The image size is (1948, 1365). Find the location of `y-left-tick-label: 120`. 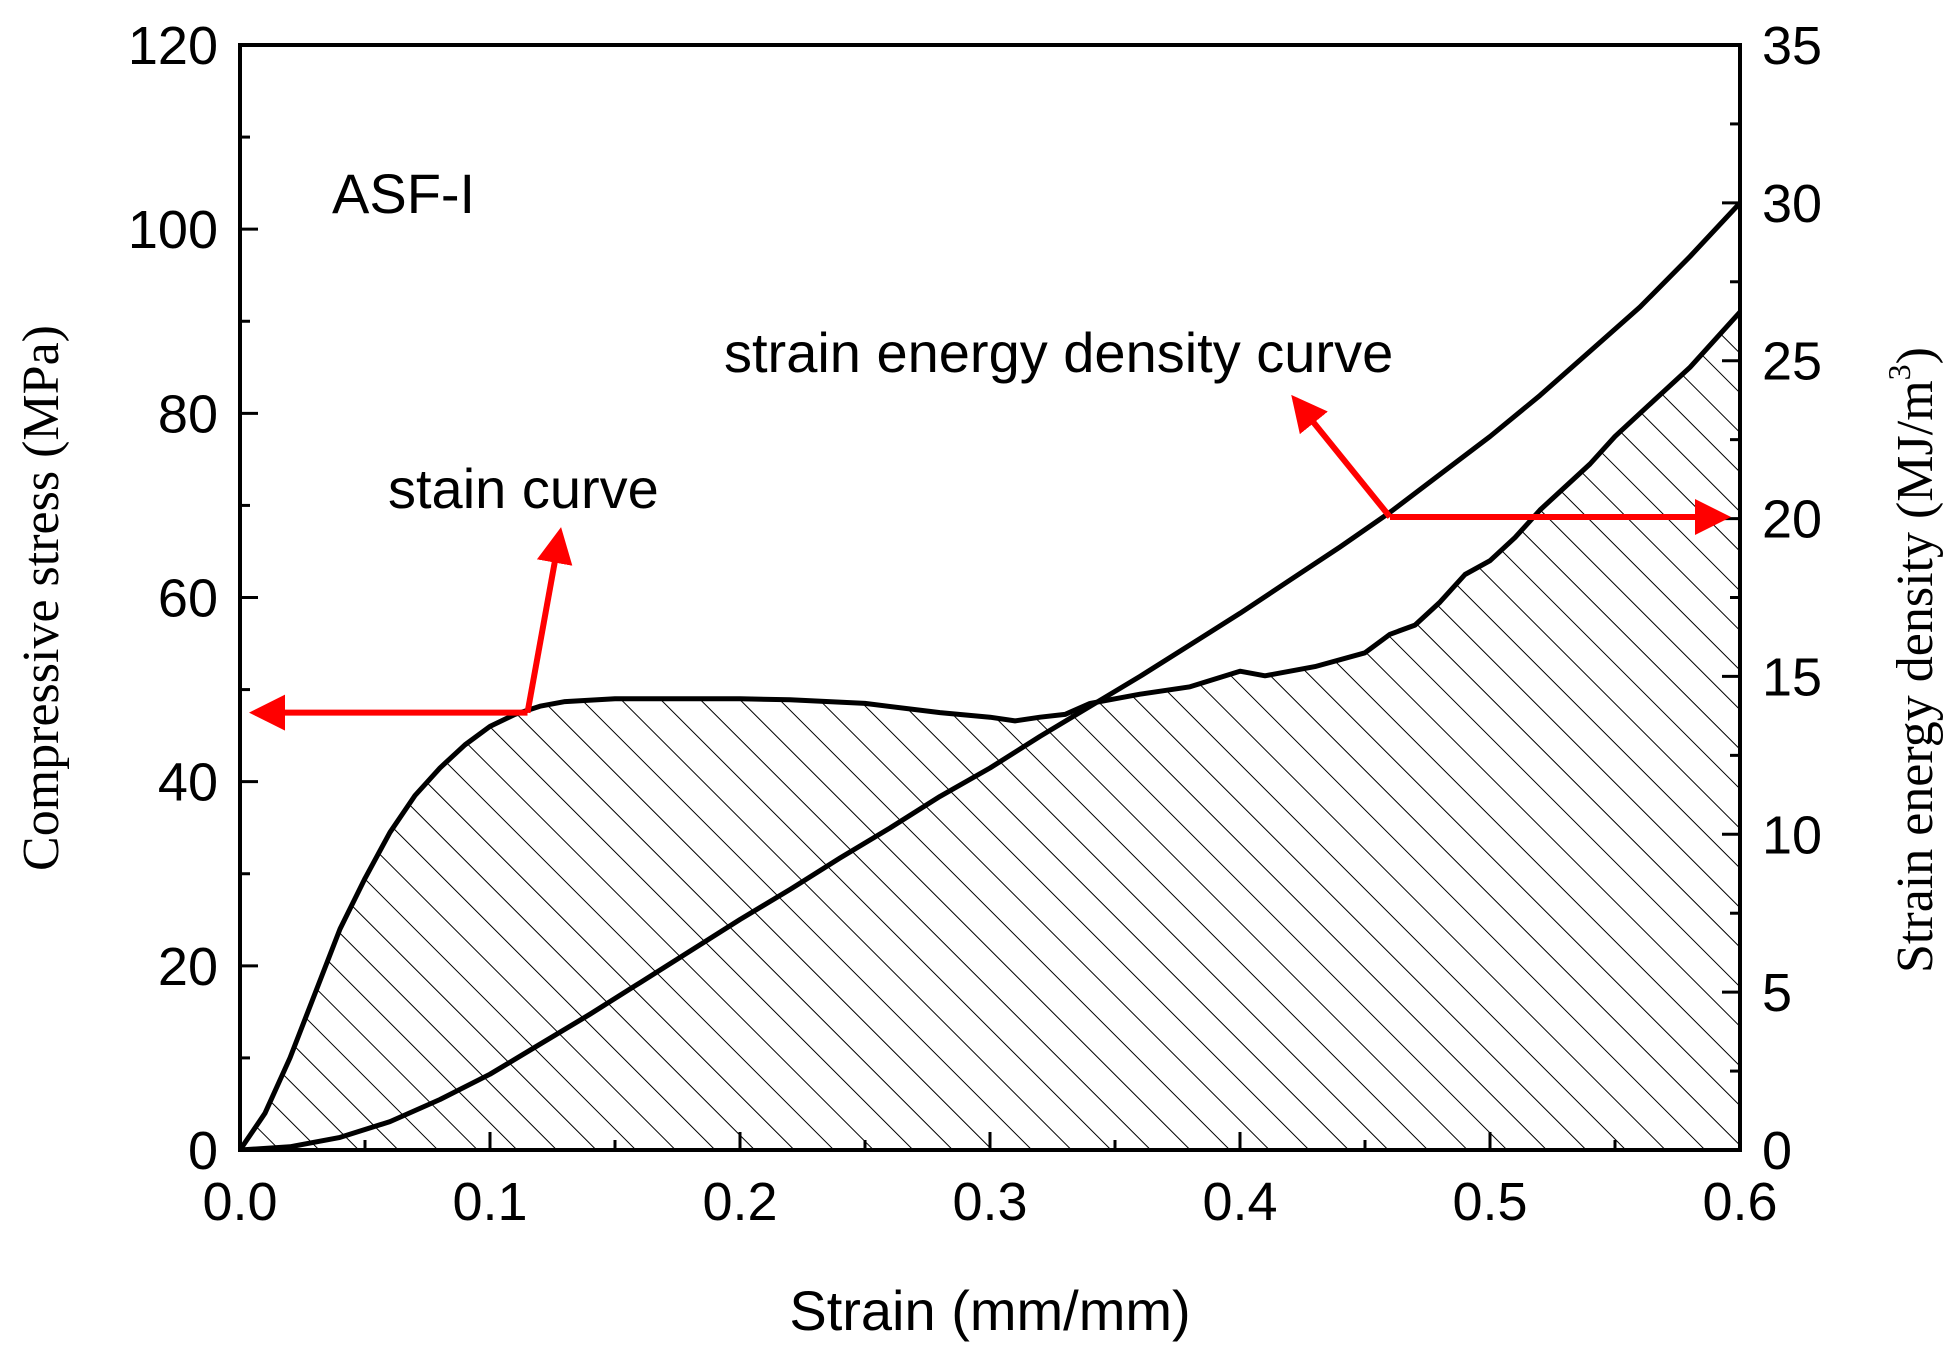

y-left-tick-label: 120 is located at coordinates (173, 46).